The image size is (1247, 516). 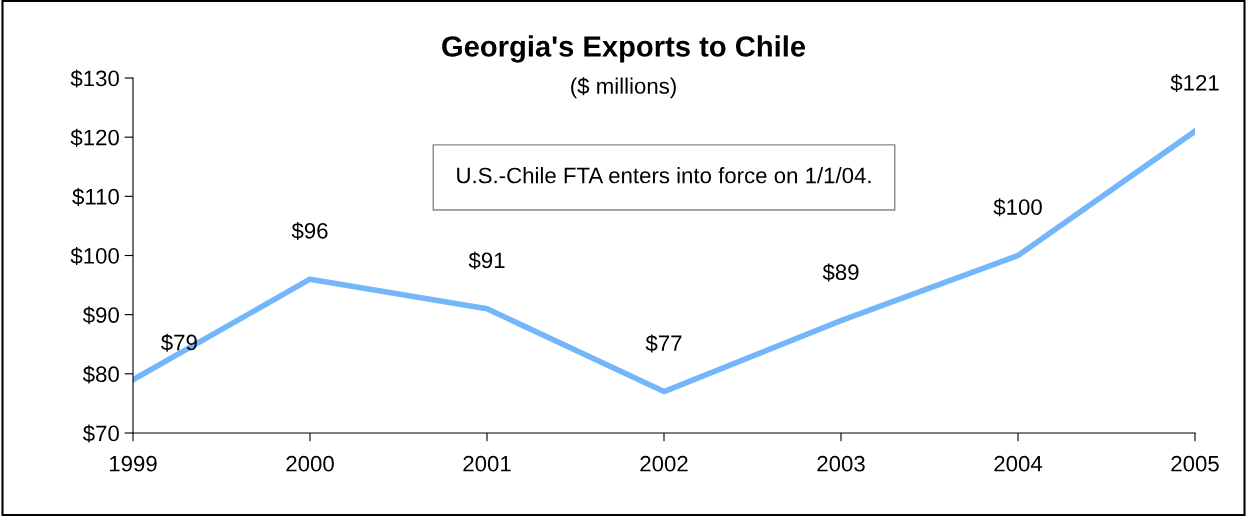 I want to click on data-label: $91, so click(x=486, y=260).